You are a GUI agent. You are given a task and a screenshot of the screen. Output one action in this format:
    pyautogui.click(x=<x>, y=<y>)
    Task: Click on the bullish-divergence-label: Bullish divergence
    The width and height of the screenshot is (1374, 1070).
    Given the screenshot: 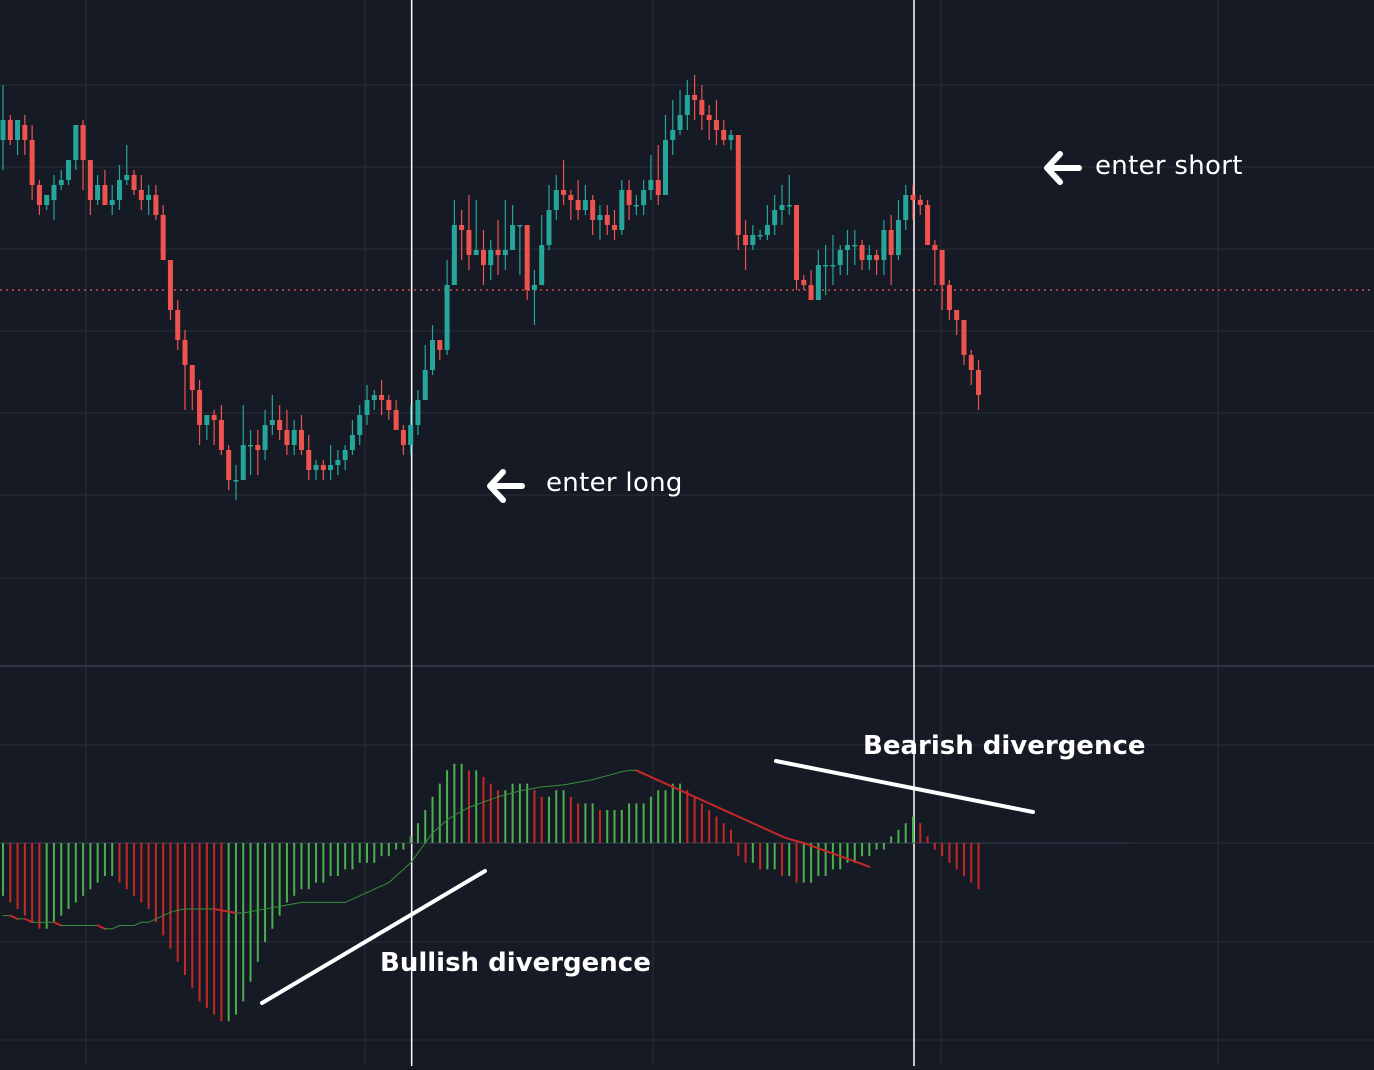 What is the action you would take?
    pyautogui.click(x=515, y=963)
    